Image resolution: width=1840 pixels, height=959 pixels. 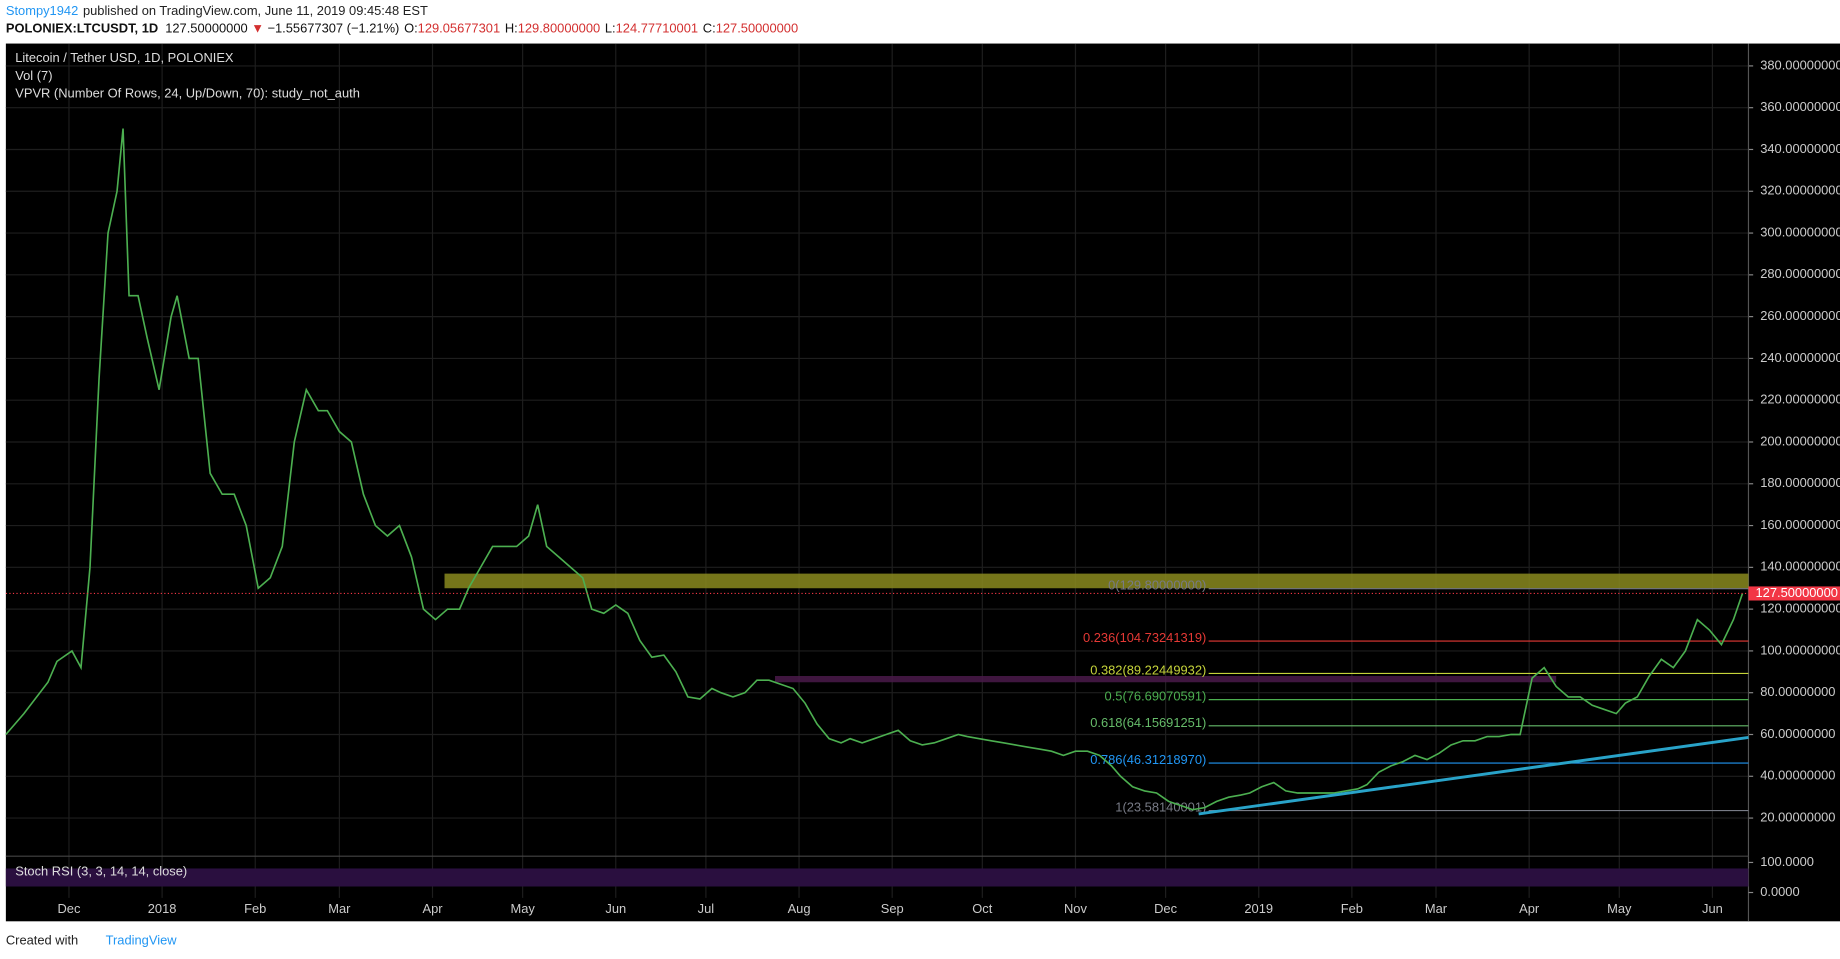 What do you see at coordinates (1800, 190) in the screenshot?
I see `y-tick-label: 320.00000000` at bounding box center [1800, 190].